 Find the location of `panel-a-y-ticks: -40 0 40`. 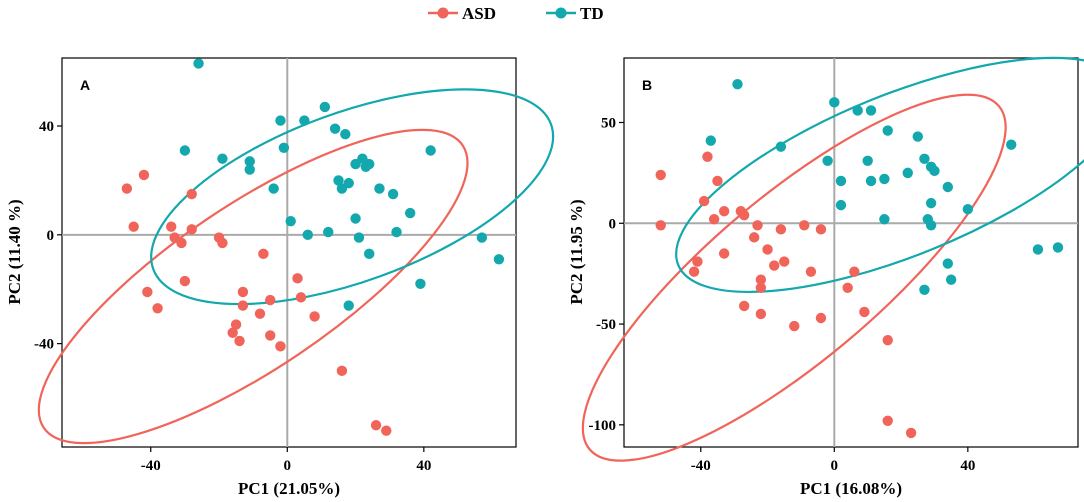

panel-a-y-ticks: -40 0 40 is located at coordinates (48, 236).